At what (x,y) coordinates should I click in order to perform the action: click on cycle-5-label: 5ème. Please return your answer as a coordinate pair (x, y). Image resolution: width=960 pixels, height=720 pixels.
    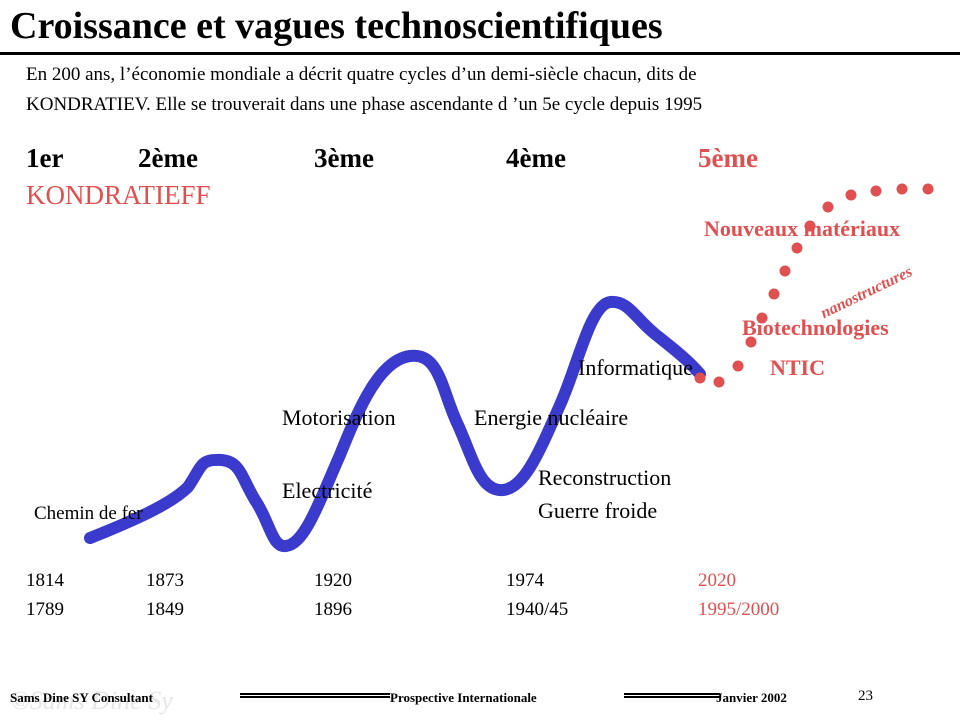
    Looking at the image, I should click on (728, 158).